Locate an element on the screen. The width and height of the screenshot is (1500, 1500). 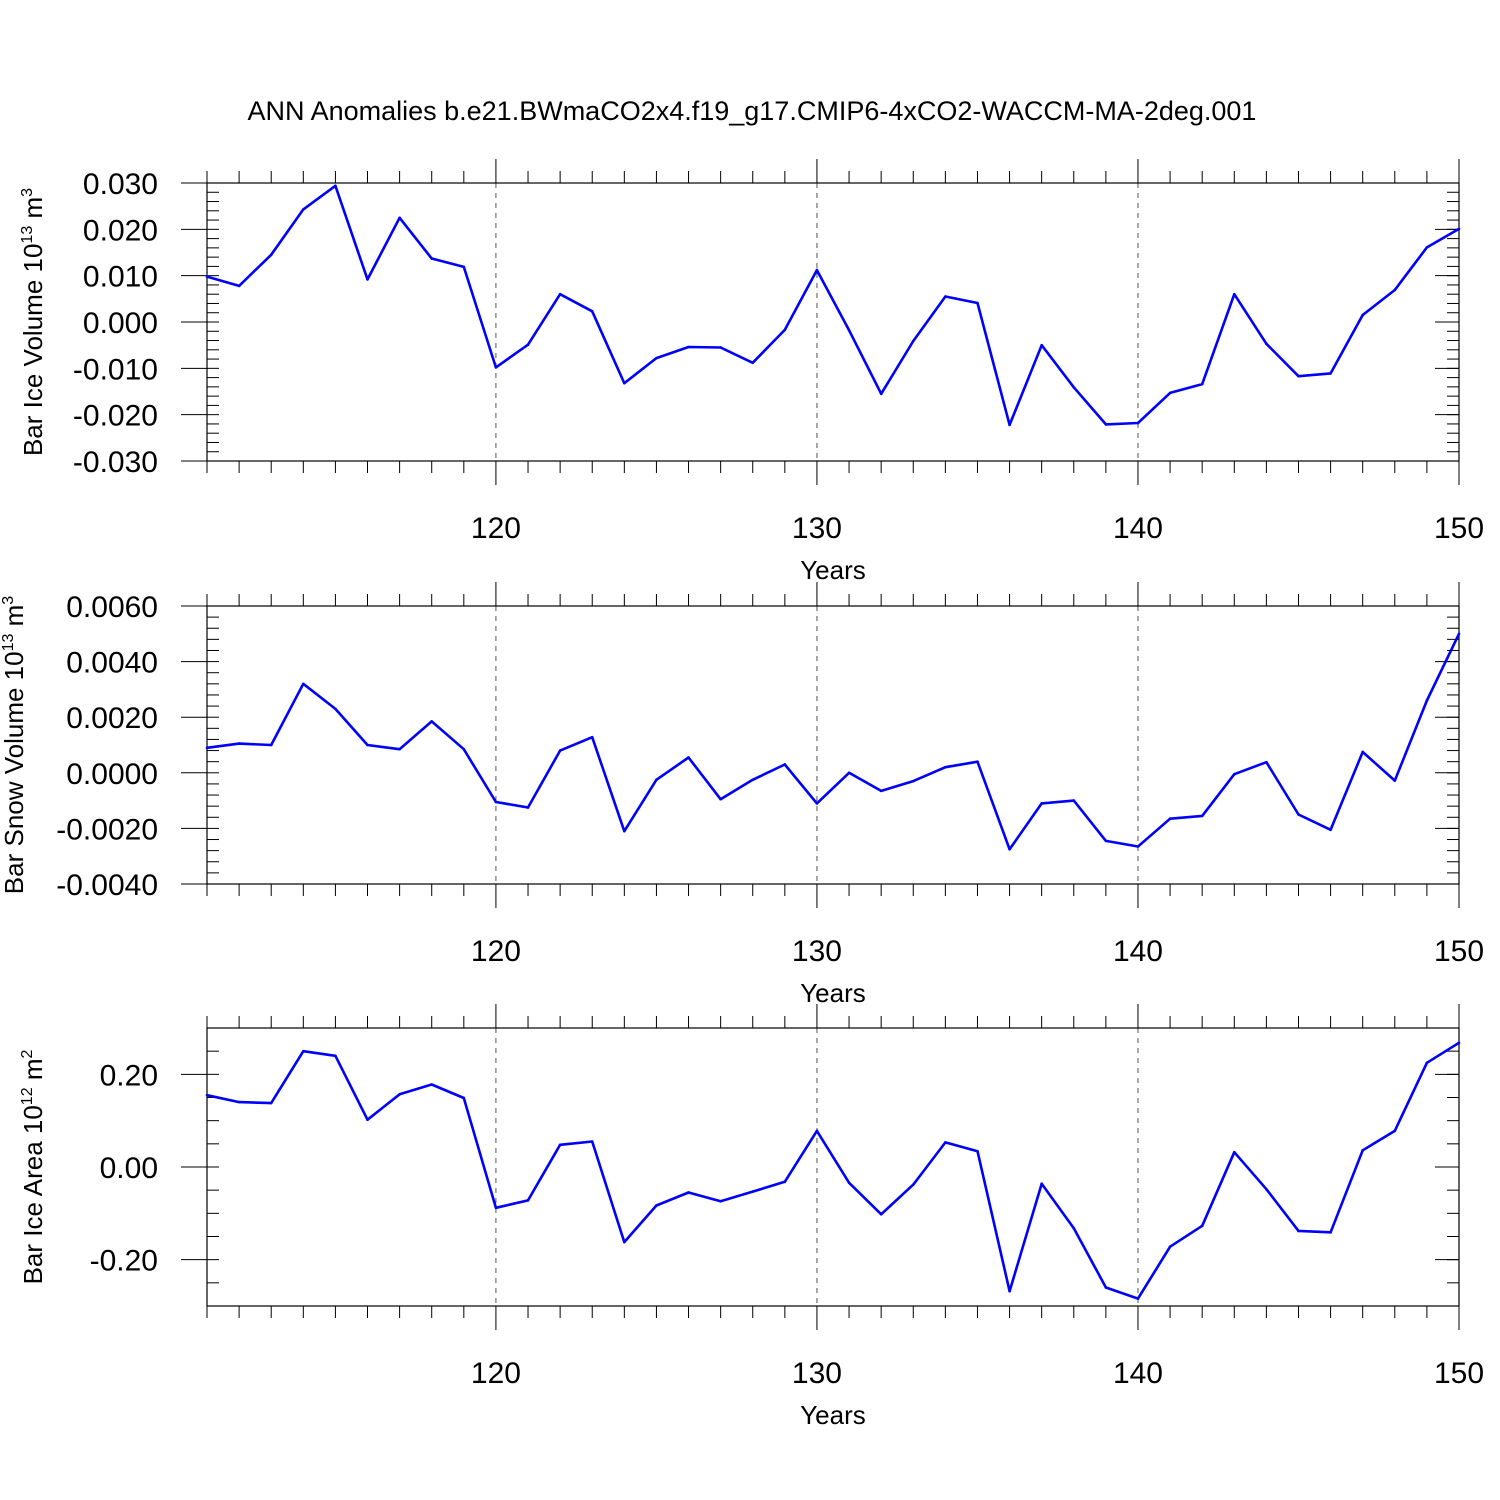
y-tick-label: 0.0040 is located at coordinates (112, 663).